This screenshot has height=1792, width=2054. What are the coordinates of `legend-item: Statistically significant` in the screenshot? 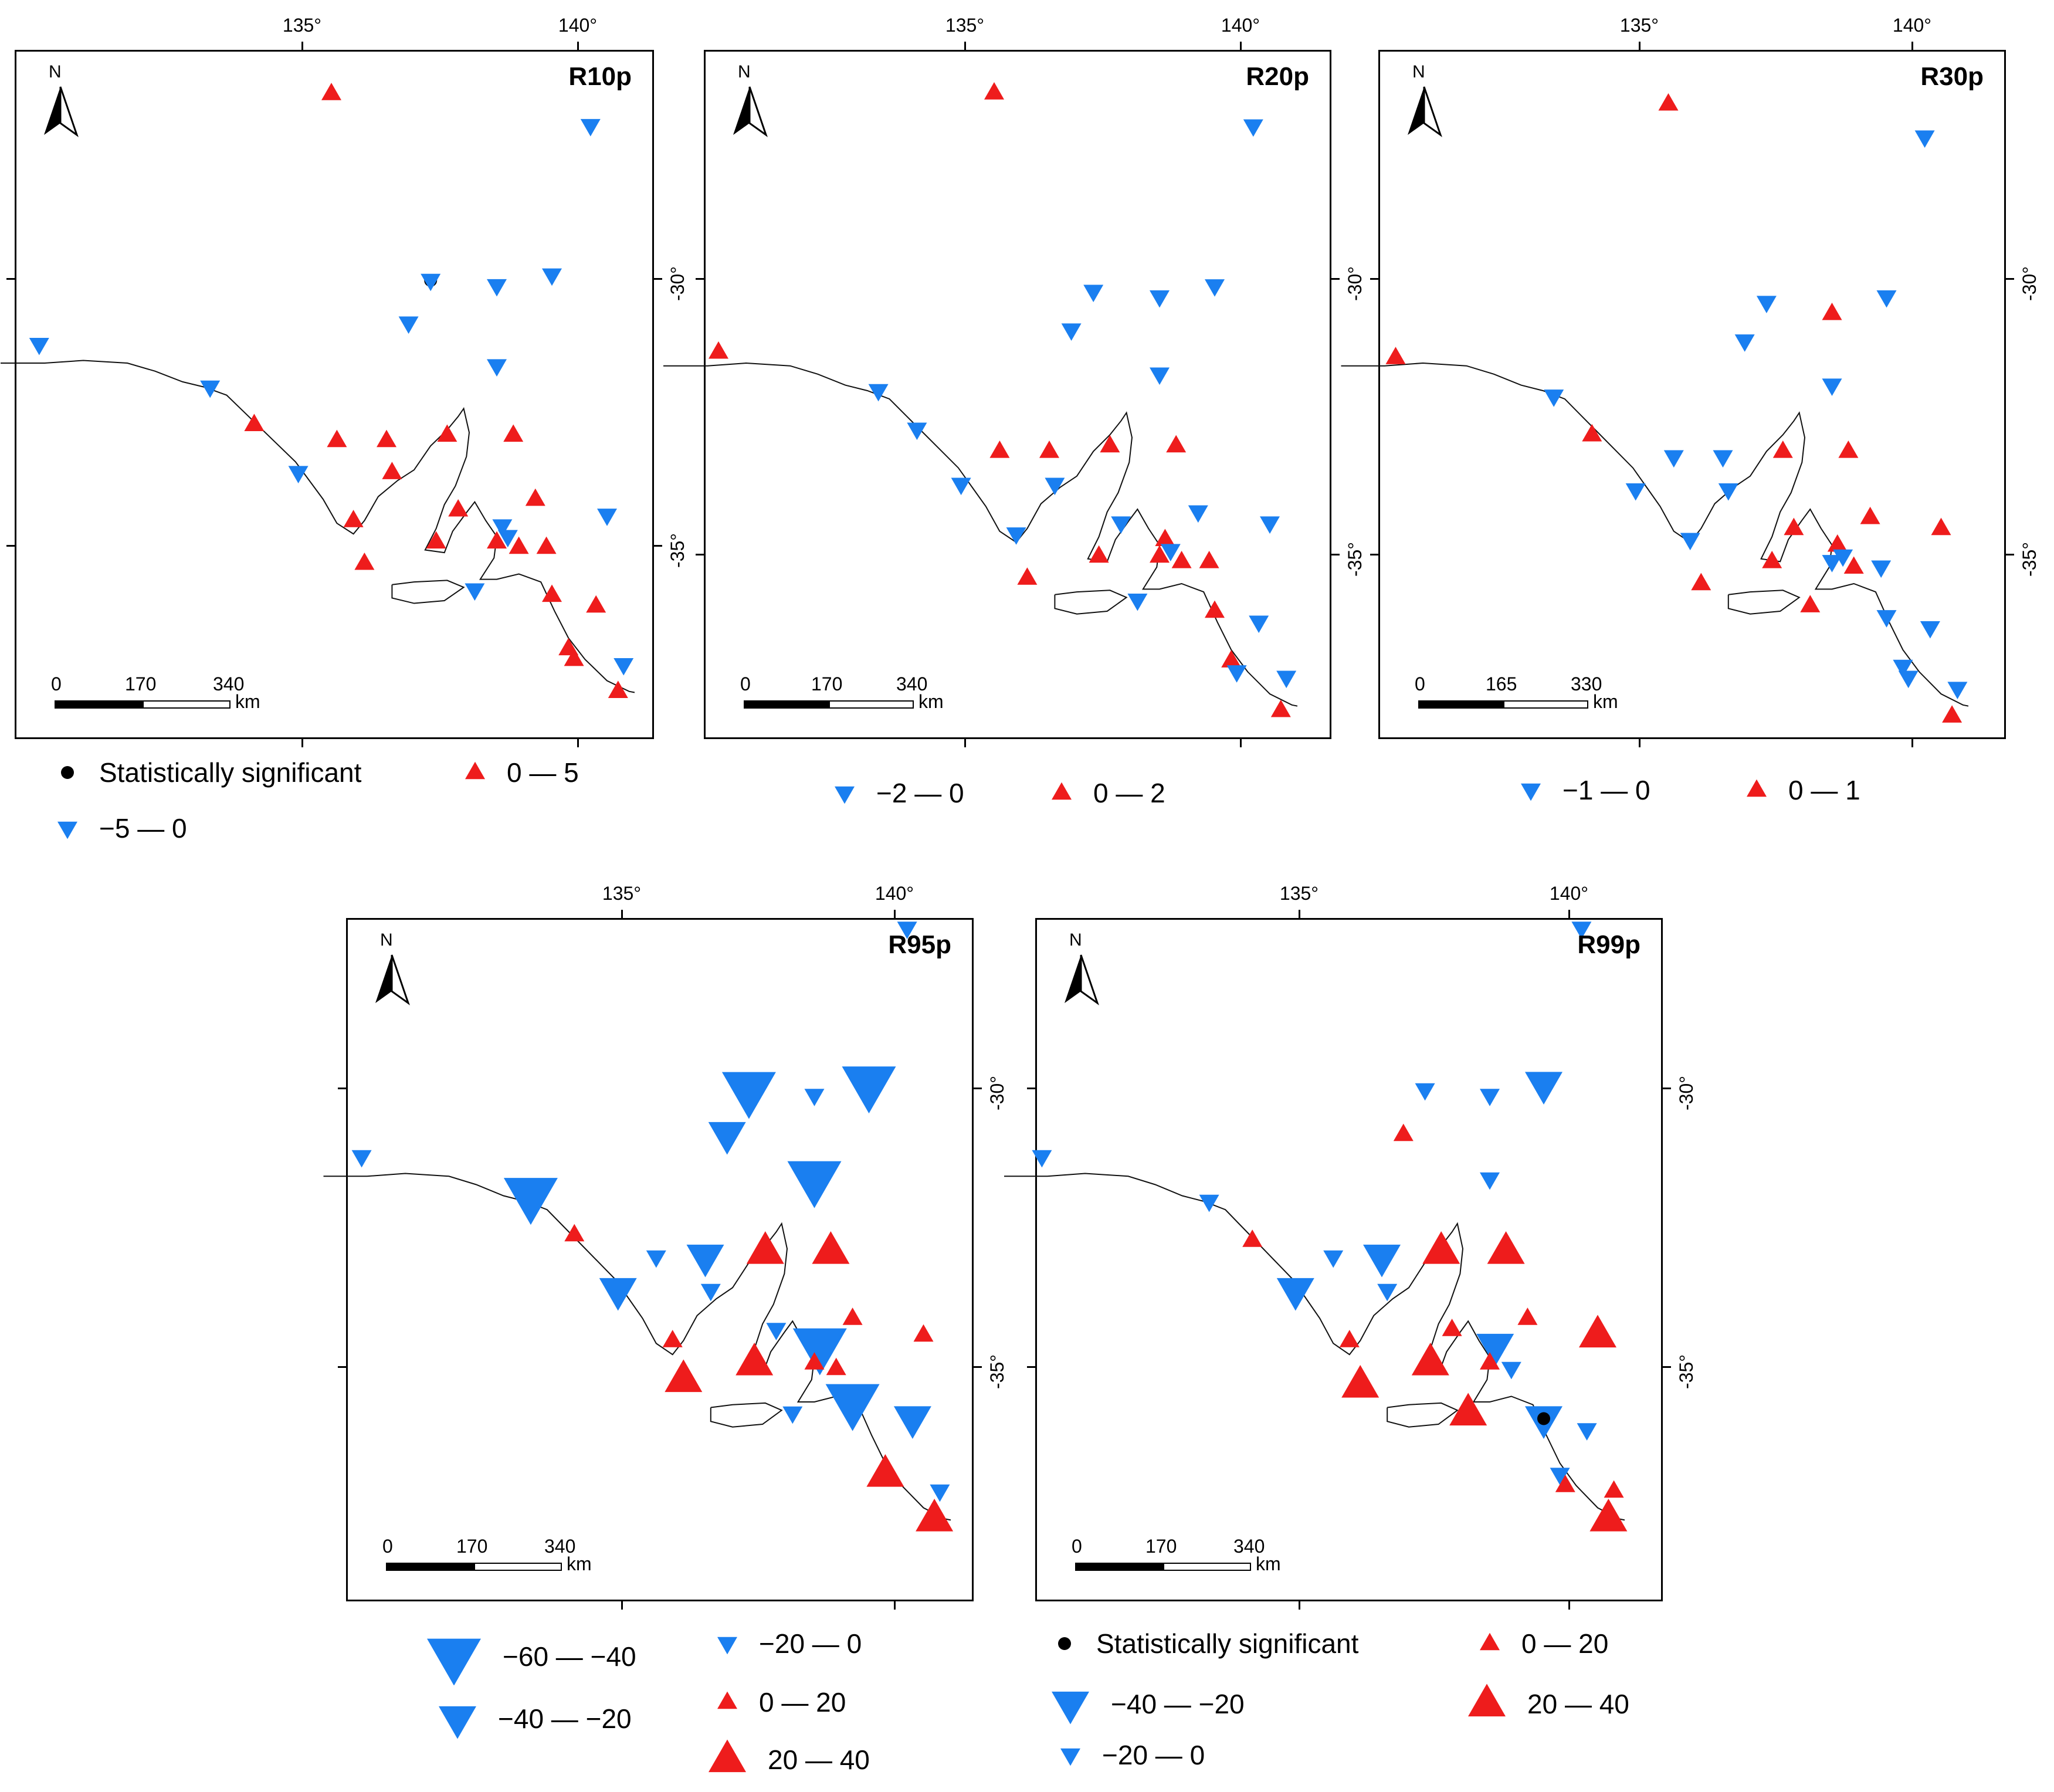 It's located at (208, 772).